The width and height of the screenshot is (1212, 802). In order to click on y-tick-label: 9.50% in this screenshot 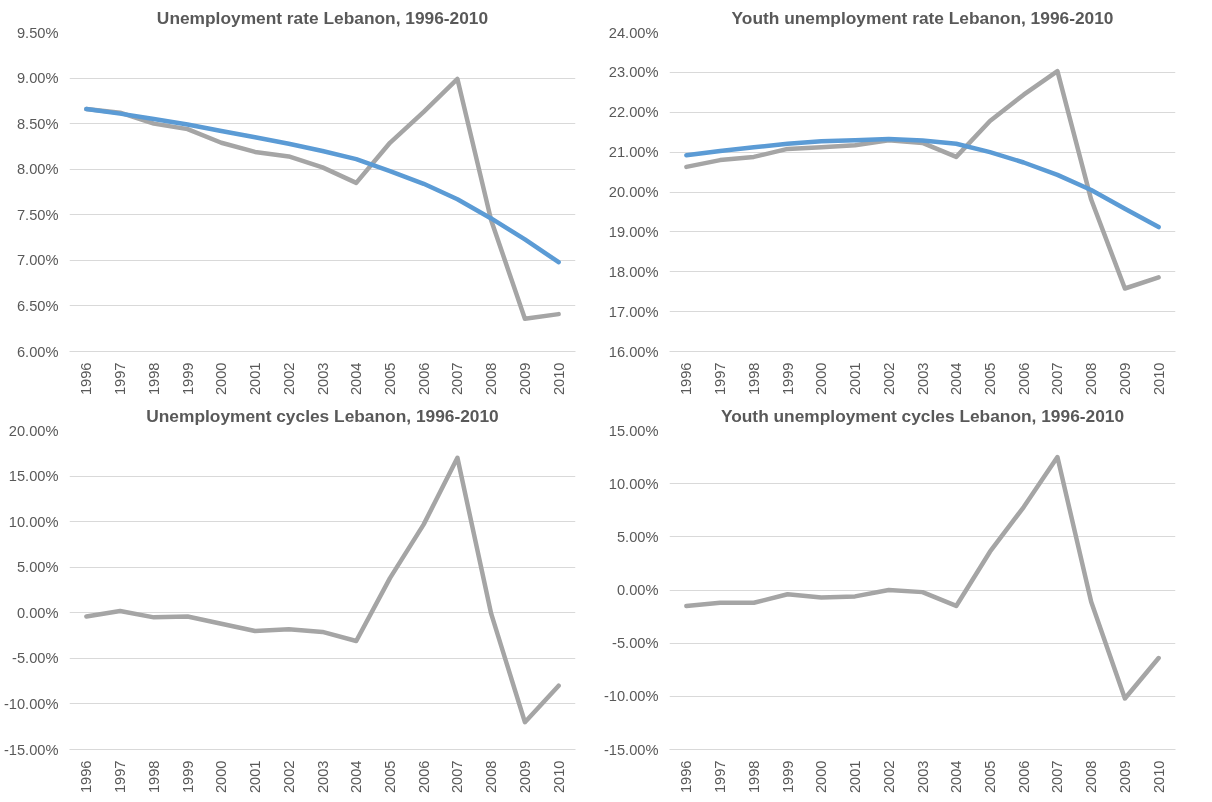, I will do `click(37, 32)`.